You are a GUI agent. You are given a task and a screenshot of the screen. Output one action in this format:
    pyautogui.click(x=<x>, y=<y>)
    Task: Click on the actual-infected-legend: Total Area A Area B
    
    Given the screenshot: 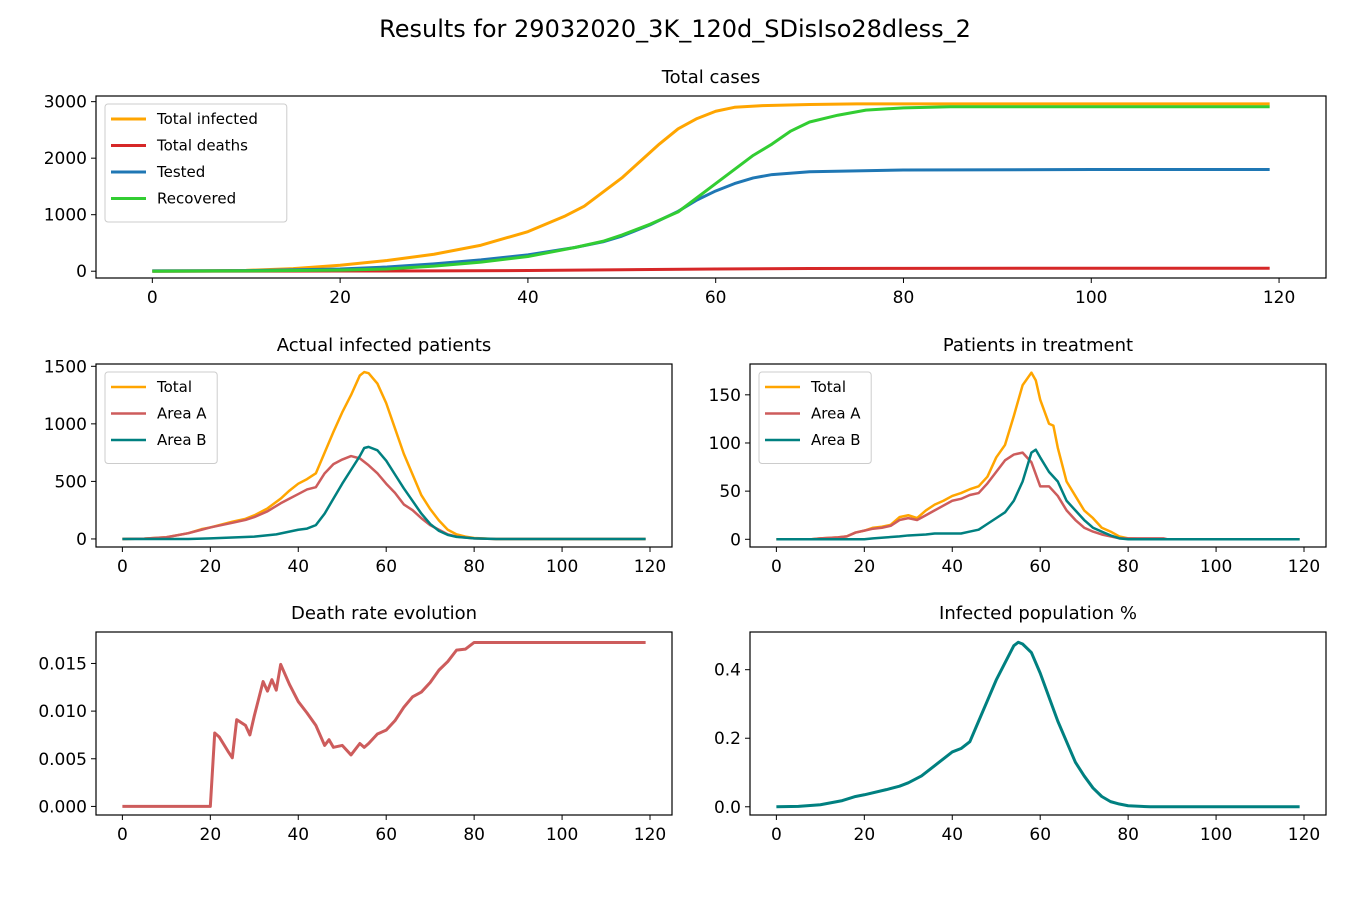 What is the action you would take?
    pyautogui.click(x=161, y=417)
    